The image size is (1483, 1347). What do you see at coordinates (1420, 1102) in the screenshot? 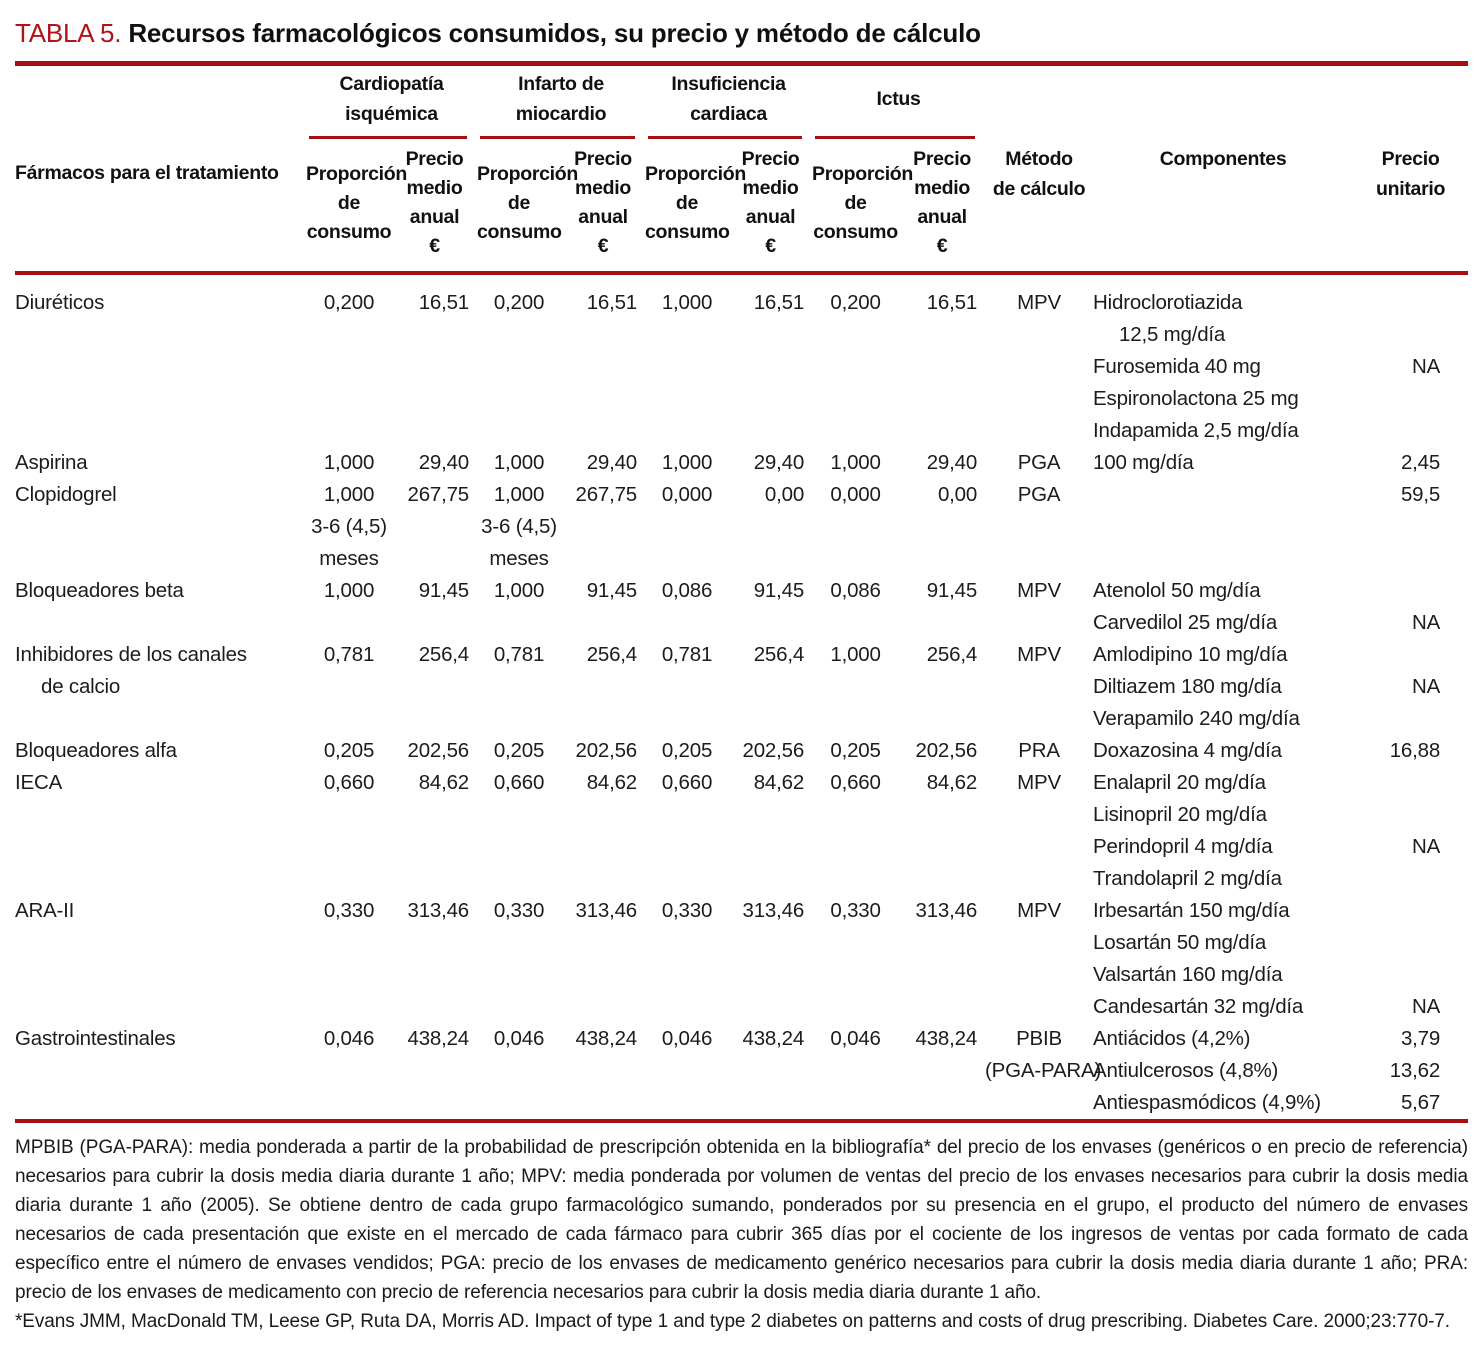
I see `unit-price: 5,67` at bounding box center [1420, 1102].